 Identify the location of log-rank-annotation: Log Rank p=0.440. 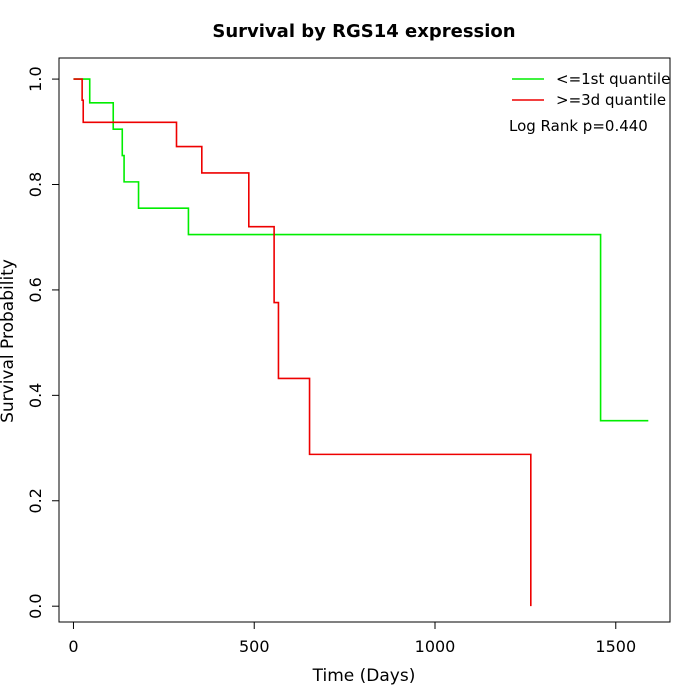
(578, 126).